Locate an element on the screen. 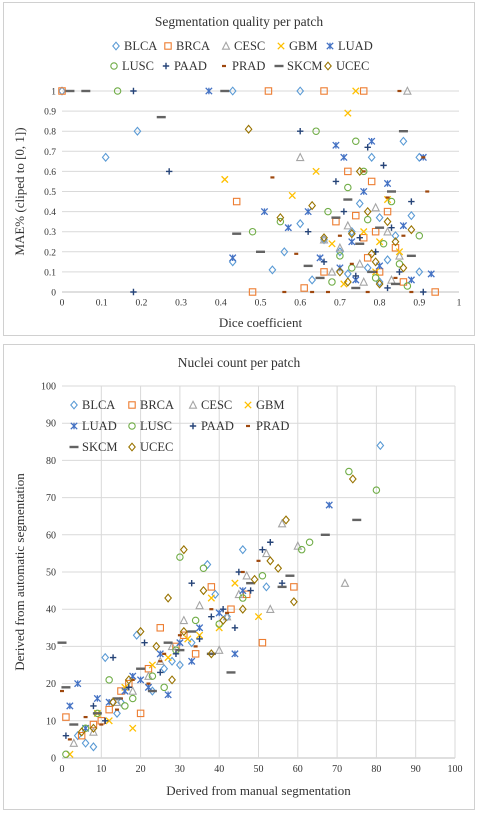  legend-item-luad: LUAD is located at coordinates (93, 426).